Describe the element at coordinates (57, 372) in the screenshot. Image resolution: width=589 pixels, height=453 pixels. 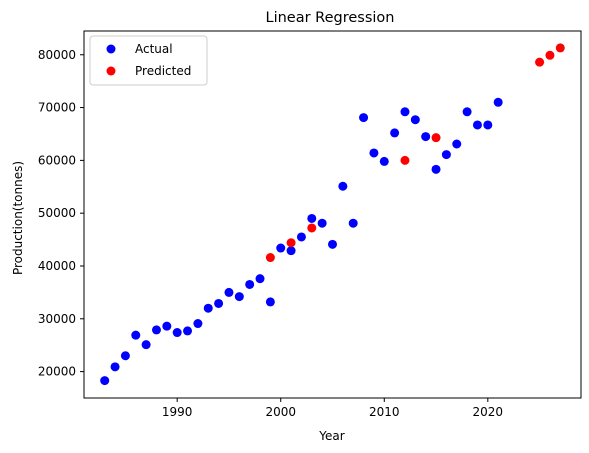
I see `y-tick-label: 20000` at that location.